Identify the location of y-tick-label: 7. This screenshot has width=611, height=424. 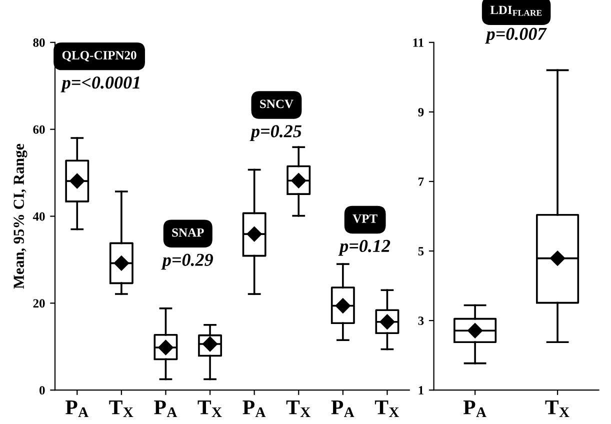
(421, 182).